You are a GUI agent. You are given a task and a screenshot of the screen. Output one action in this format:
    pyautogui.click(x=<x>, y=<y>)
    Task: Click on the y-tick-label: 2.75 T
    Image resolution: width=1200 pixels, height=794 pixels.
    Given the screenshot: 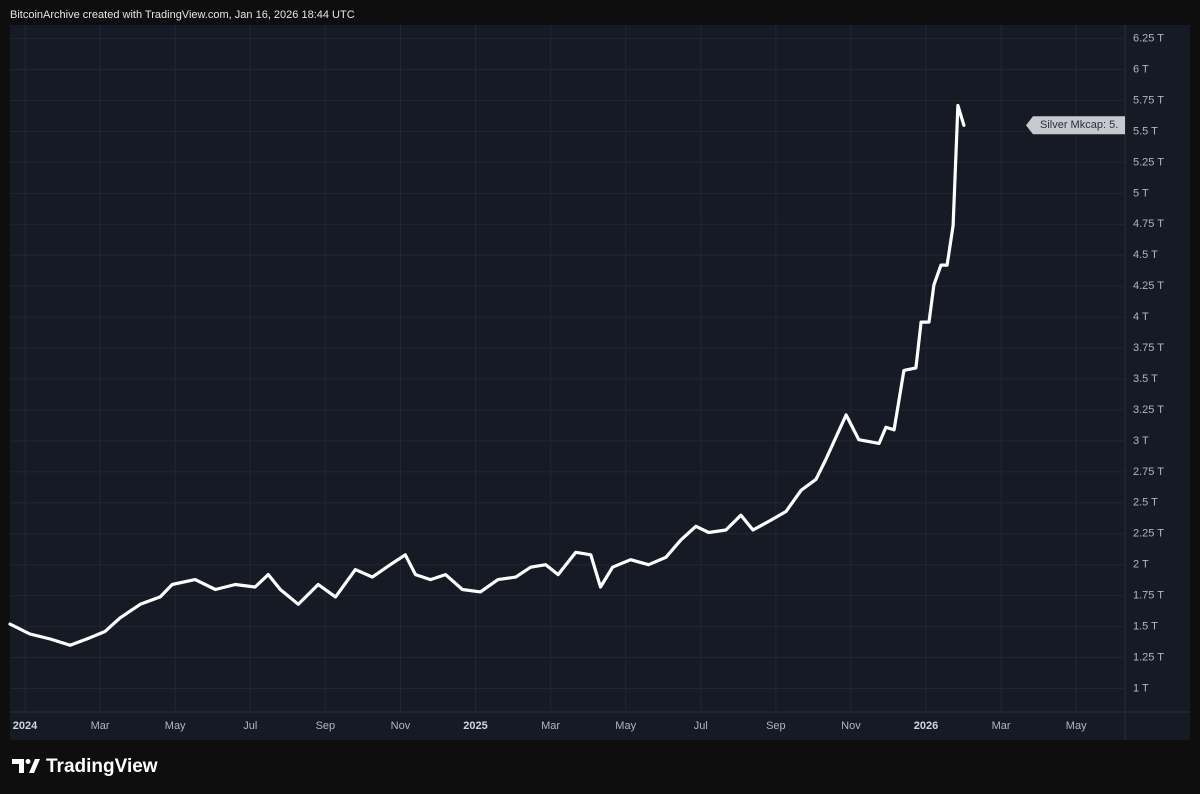 What is the action you would take?
    pyautogui.click(x=1148, y=472)
    